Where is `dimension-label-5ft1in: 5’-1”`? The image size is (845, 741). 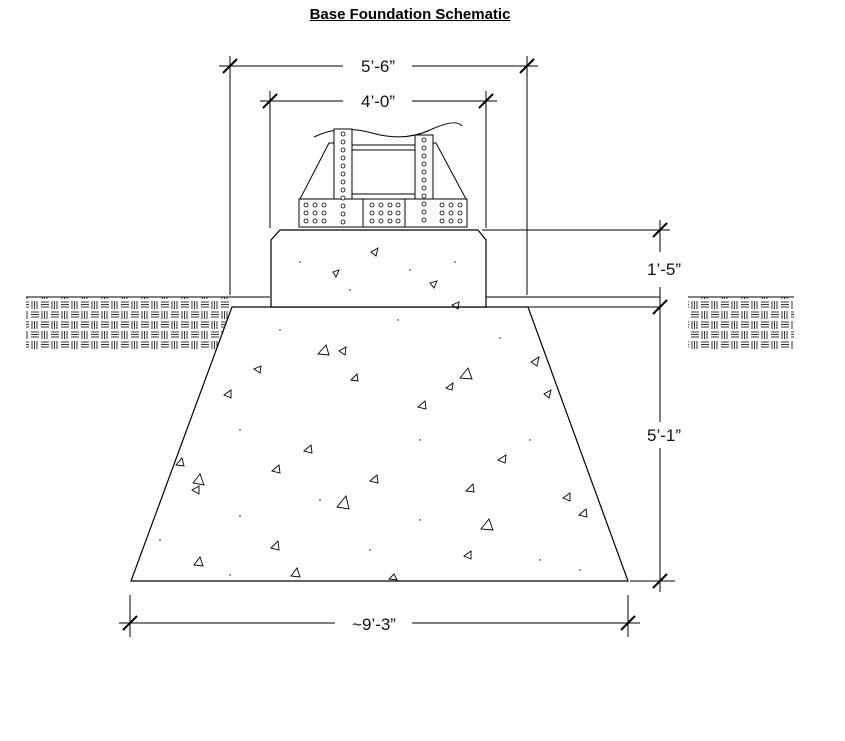
dimension-label-5ft1in: 5’-1” is located at coordinates (664, 435).